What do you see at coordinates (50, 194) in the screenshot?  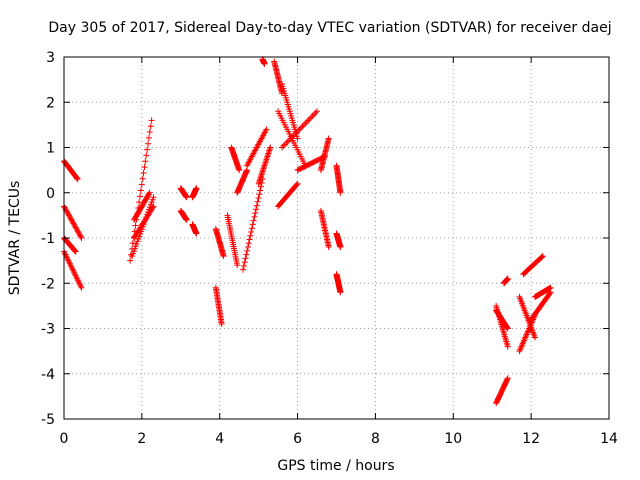 I see `y-tick-label: 0` at bounding box center [50, 194].